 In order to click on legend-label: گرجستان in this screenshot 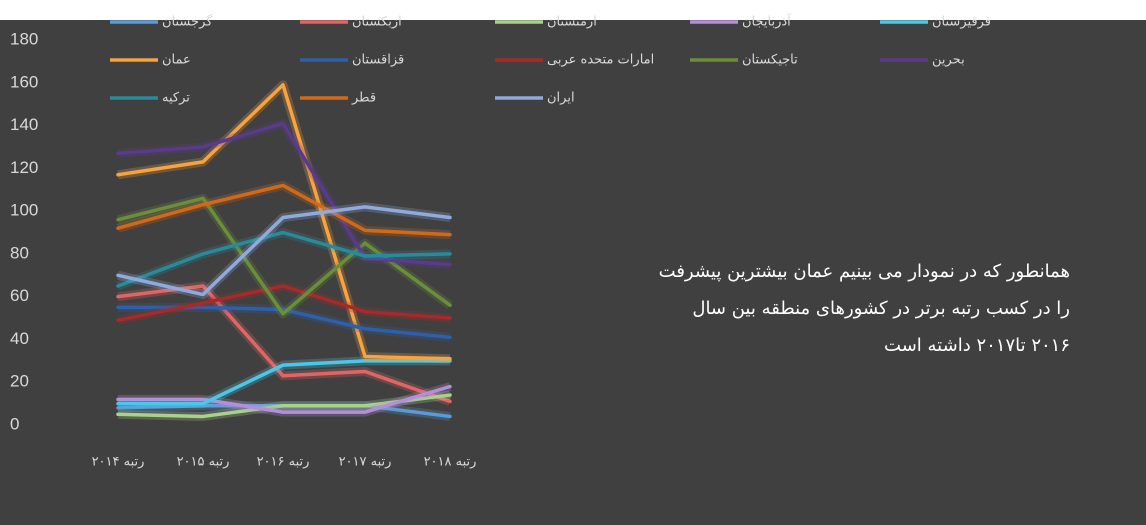, I will do `click(187, 22)`.